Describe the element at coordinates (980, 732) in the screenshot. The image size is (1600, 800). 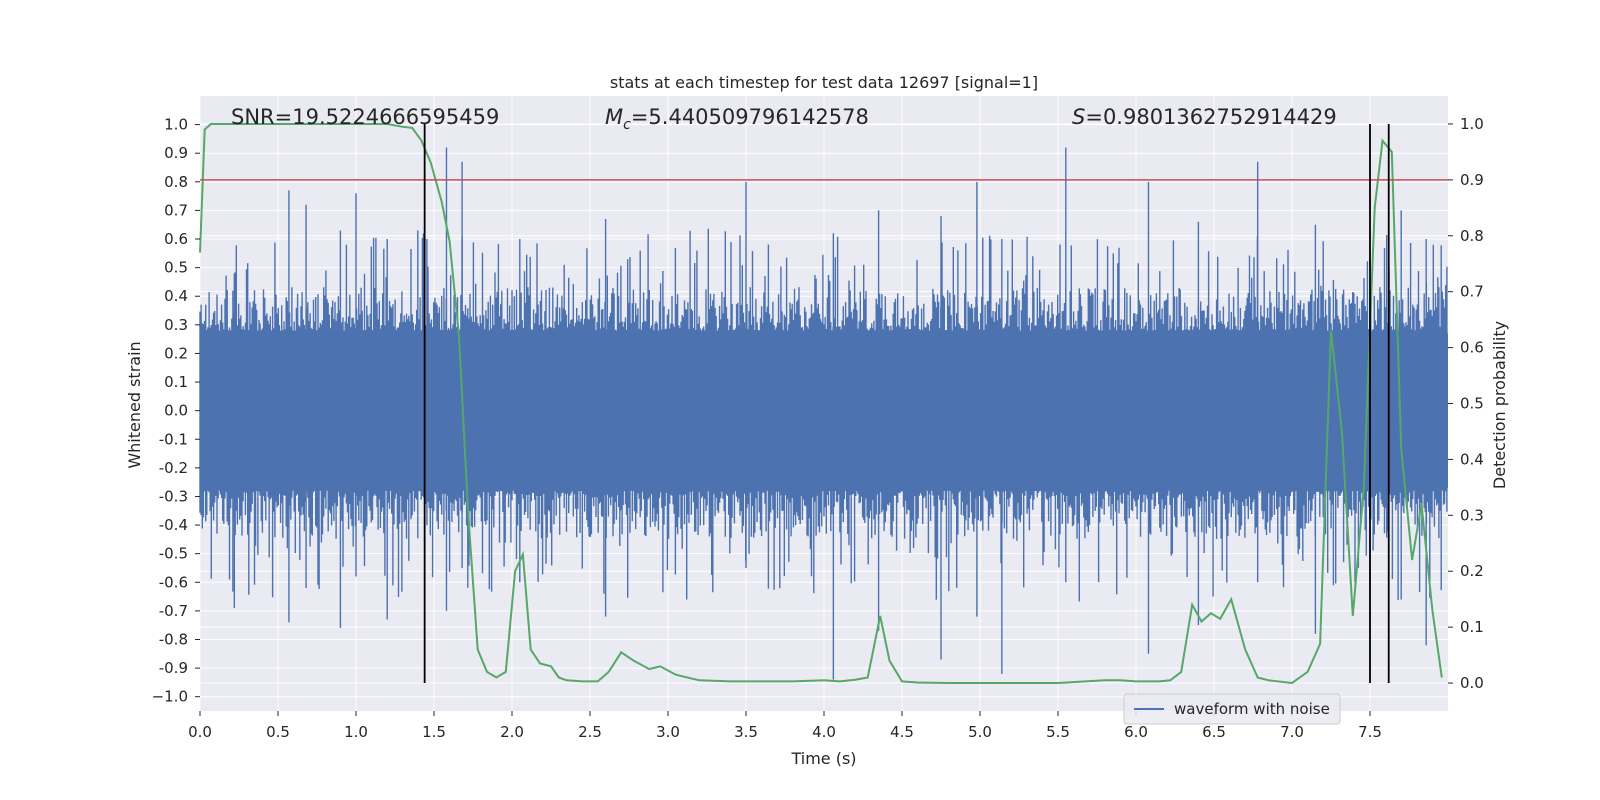
I see `x-tick-label: 5.0` at that location.